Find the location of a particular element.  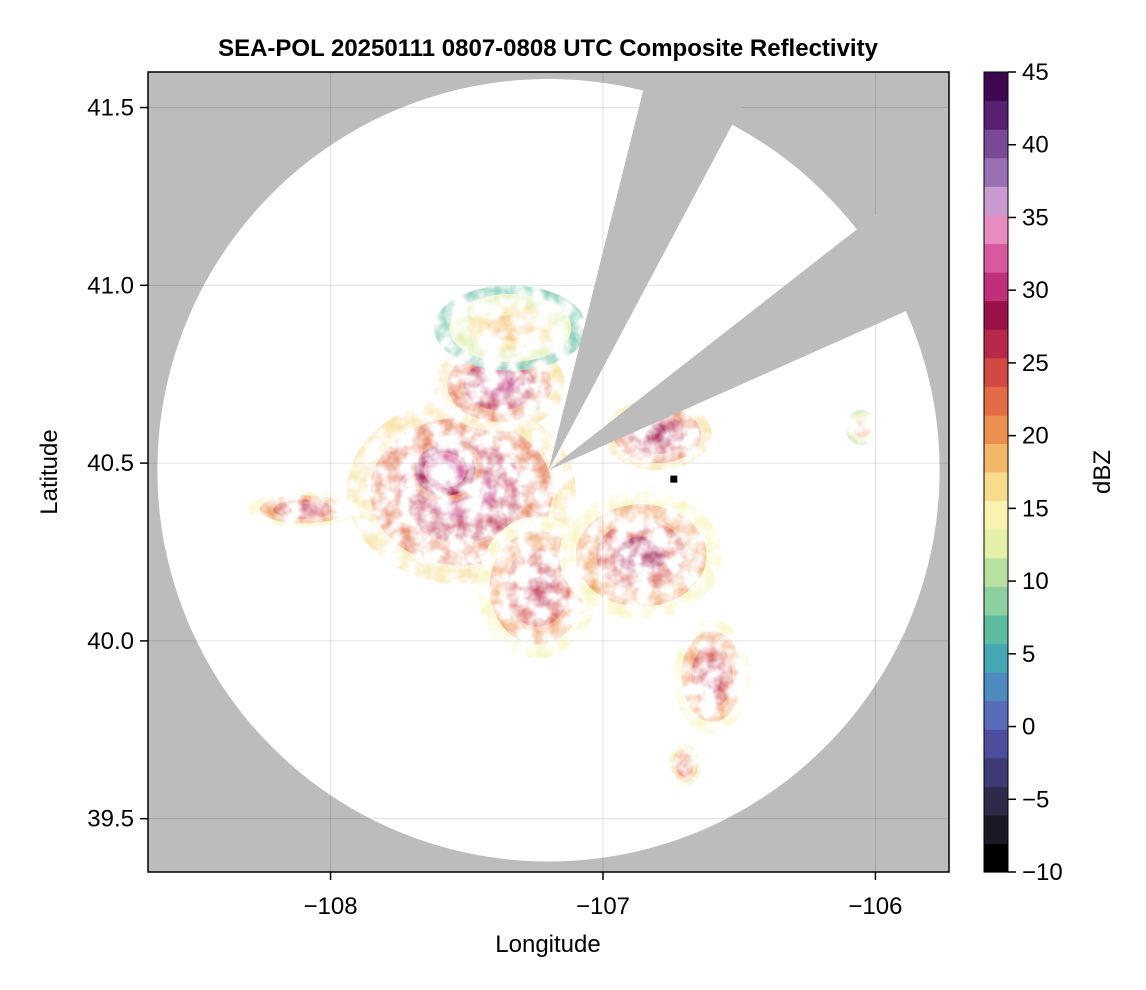

colorbar-frame is located at coordinates (996, 472).